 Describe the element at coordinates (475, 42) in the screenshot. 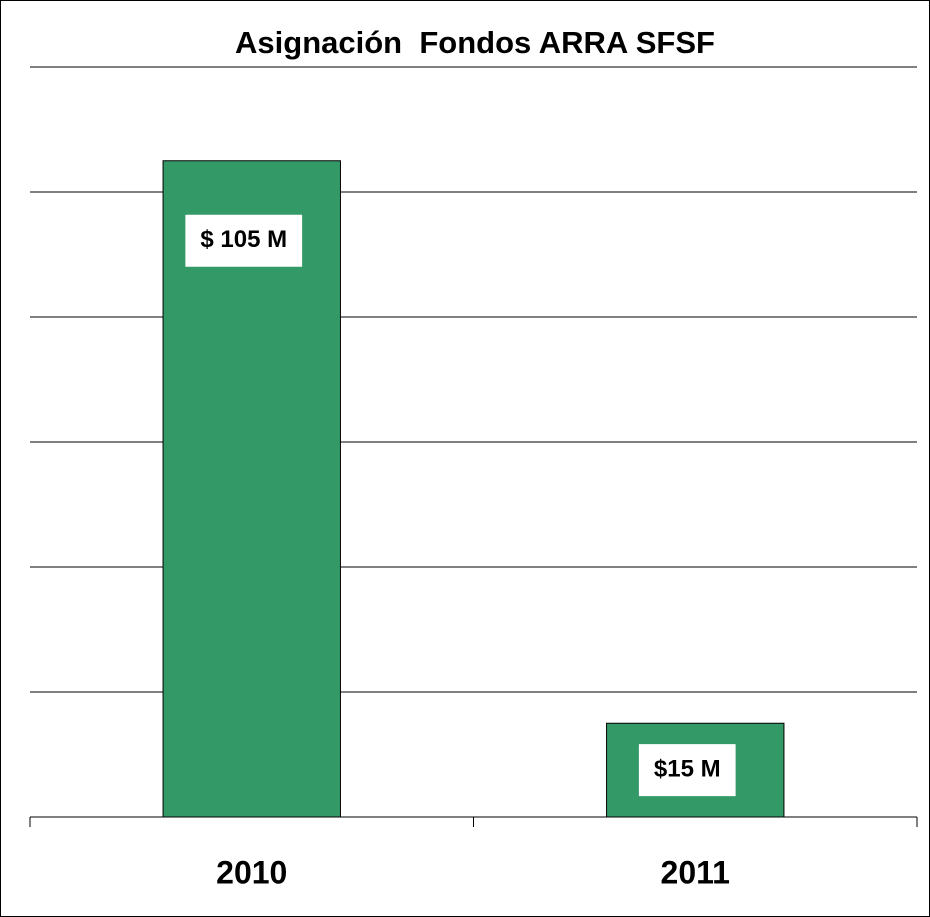

I see `chart-title: Asignación Fondos ARRA SFSF` at that location.